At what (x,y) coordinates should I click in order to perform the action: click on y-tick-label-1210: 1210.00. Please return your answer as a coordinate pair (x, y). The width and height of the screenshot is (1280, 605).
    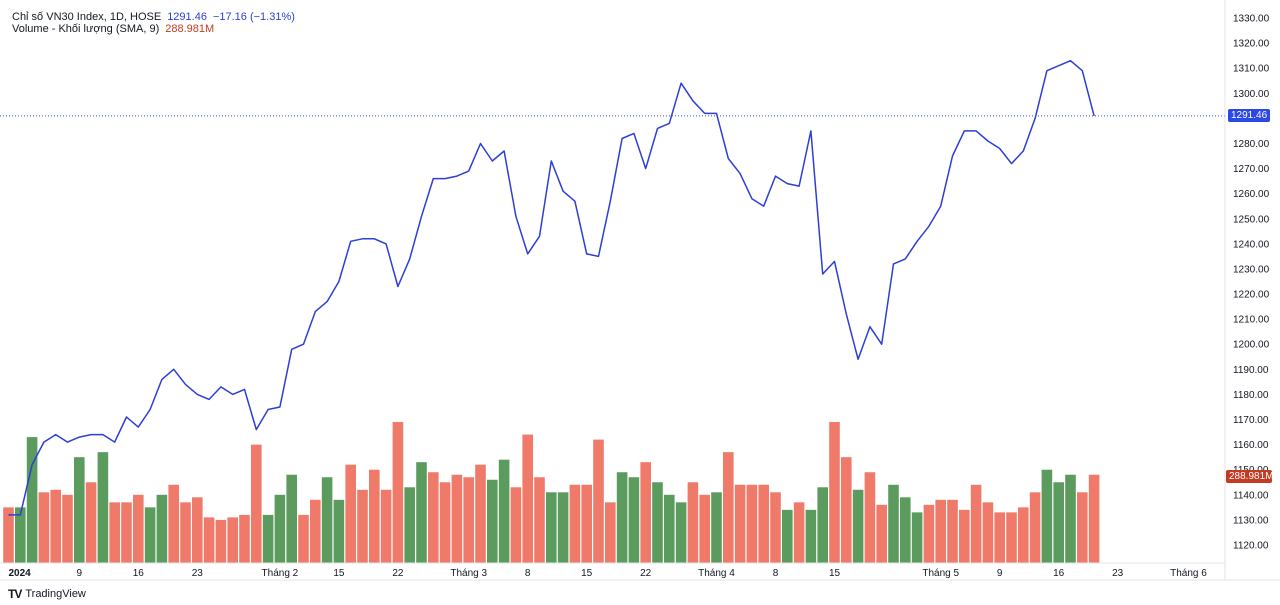
    Looking at the image, I should click on (1251, 320).